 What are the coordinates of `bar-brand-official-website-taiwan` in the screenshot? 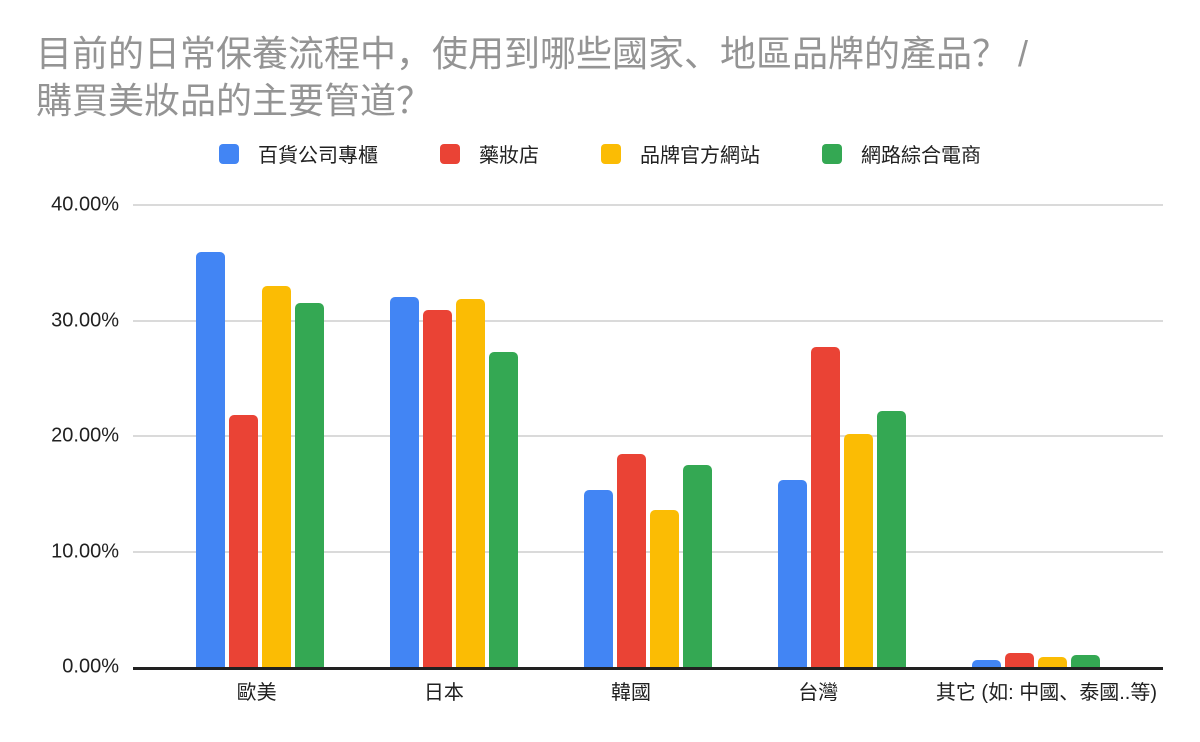 It's located at (858, 550).